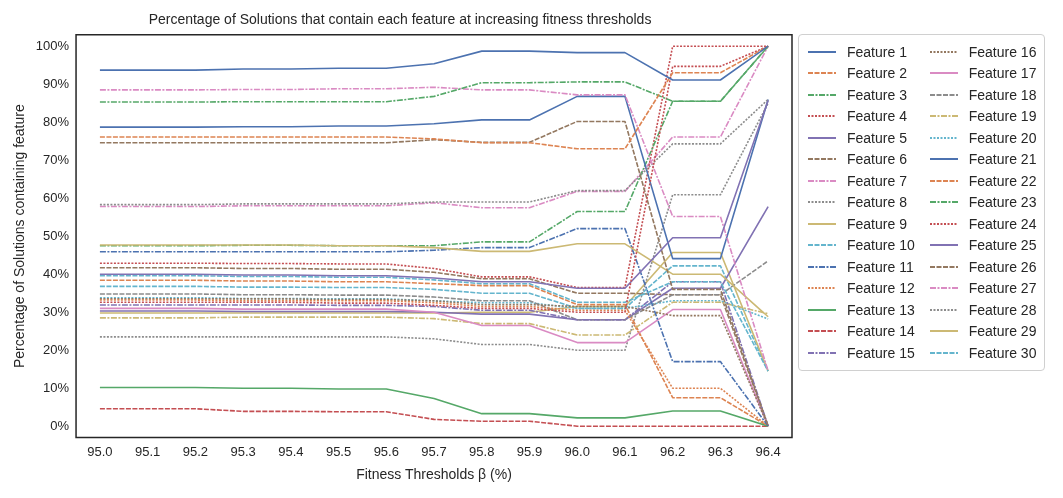 The height and width of the screenshot is (498, 1063). What do you see at coordinates (1002, 180) in the screenshot?
I see `legend-label: Feature 22` at bounding box center [1002, 180].